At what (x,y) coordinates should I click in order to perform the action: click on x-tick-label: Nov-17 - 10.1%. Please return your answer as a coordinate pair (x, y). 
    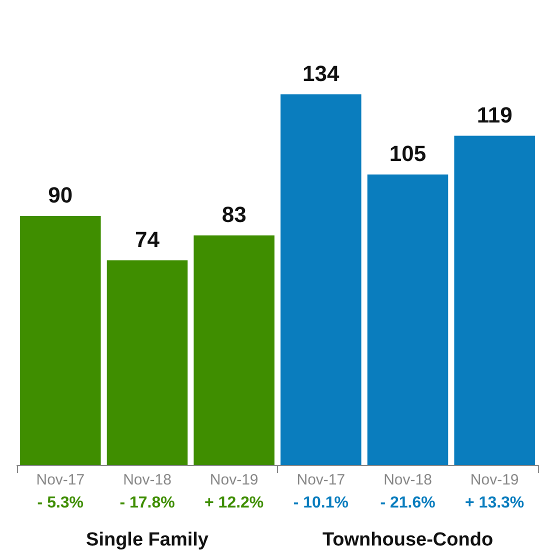
    Looking at the image, I should click on (320, 492).